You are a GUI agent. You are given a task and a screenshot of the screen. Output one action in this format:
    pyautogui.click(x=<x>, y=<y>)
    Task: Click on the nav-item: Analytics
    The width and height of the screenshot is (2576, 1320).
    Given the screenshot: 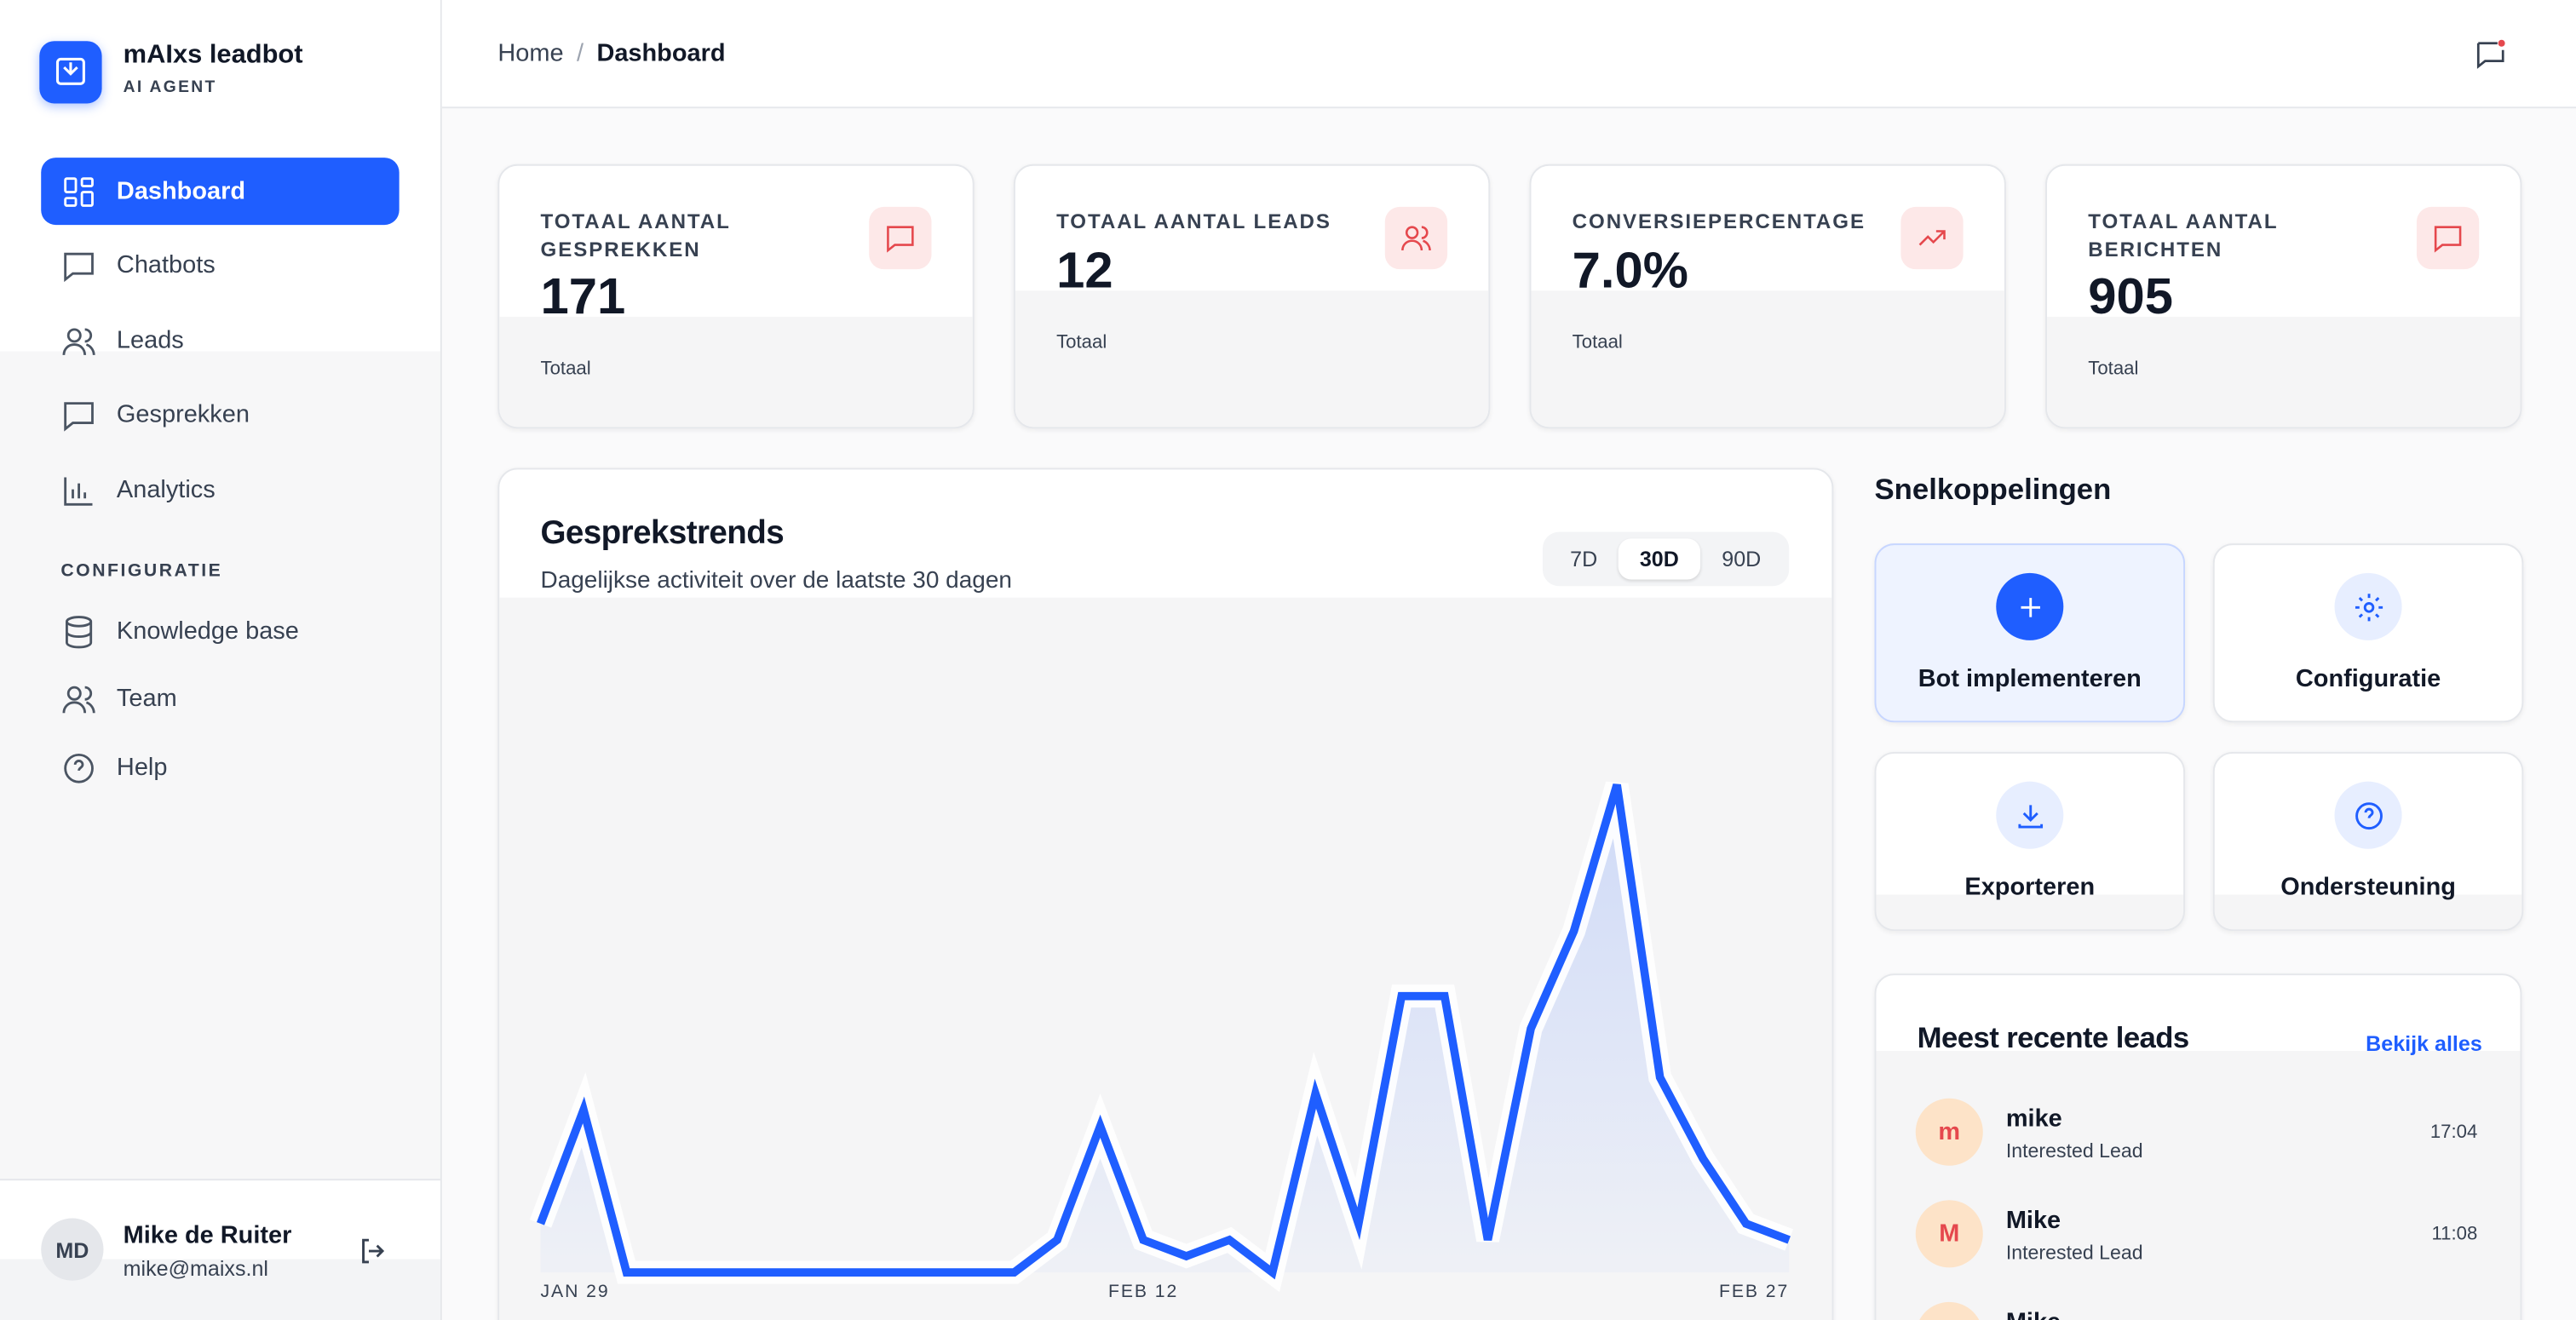 What is the action you would take?
    pyautogui.click(x=220, y=490)
    